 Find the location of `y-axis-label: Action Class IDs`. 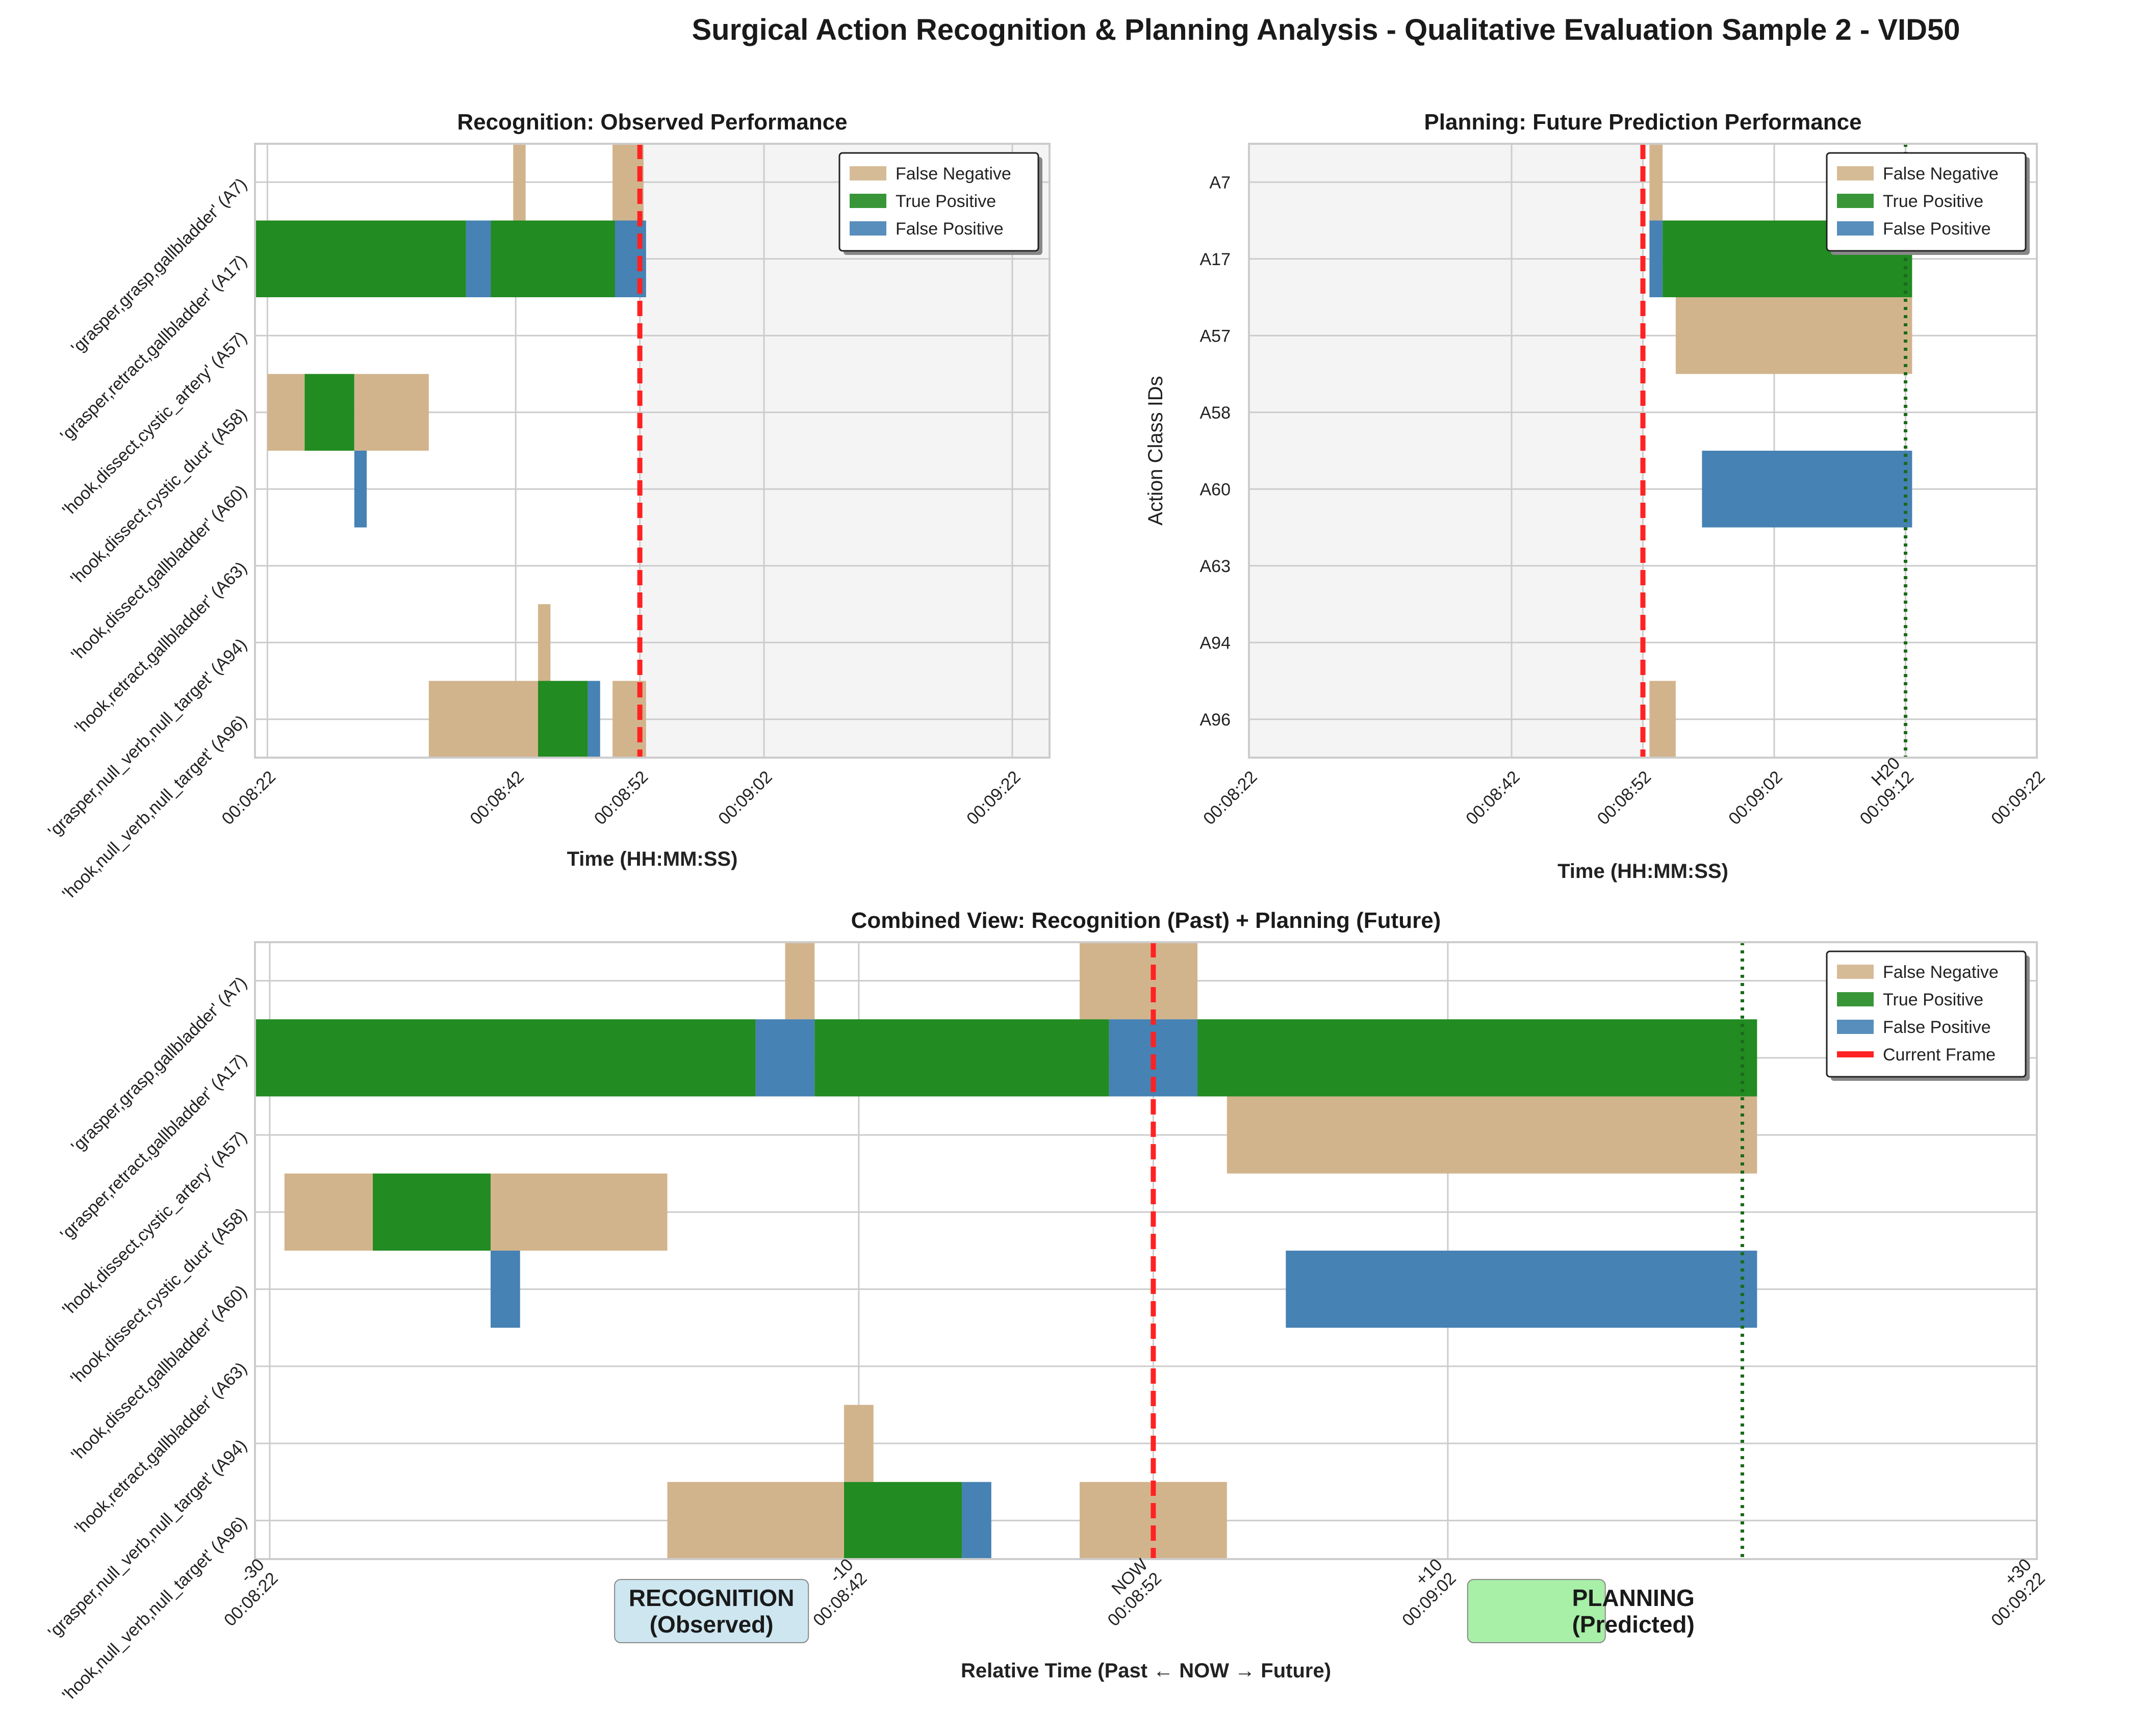

y-axis-label: Action Class IDs is located at coordinates (1155, 450).